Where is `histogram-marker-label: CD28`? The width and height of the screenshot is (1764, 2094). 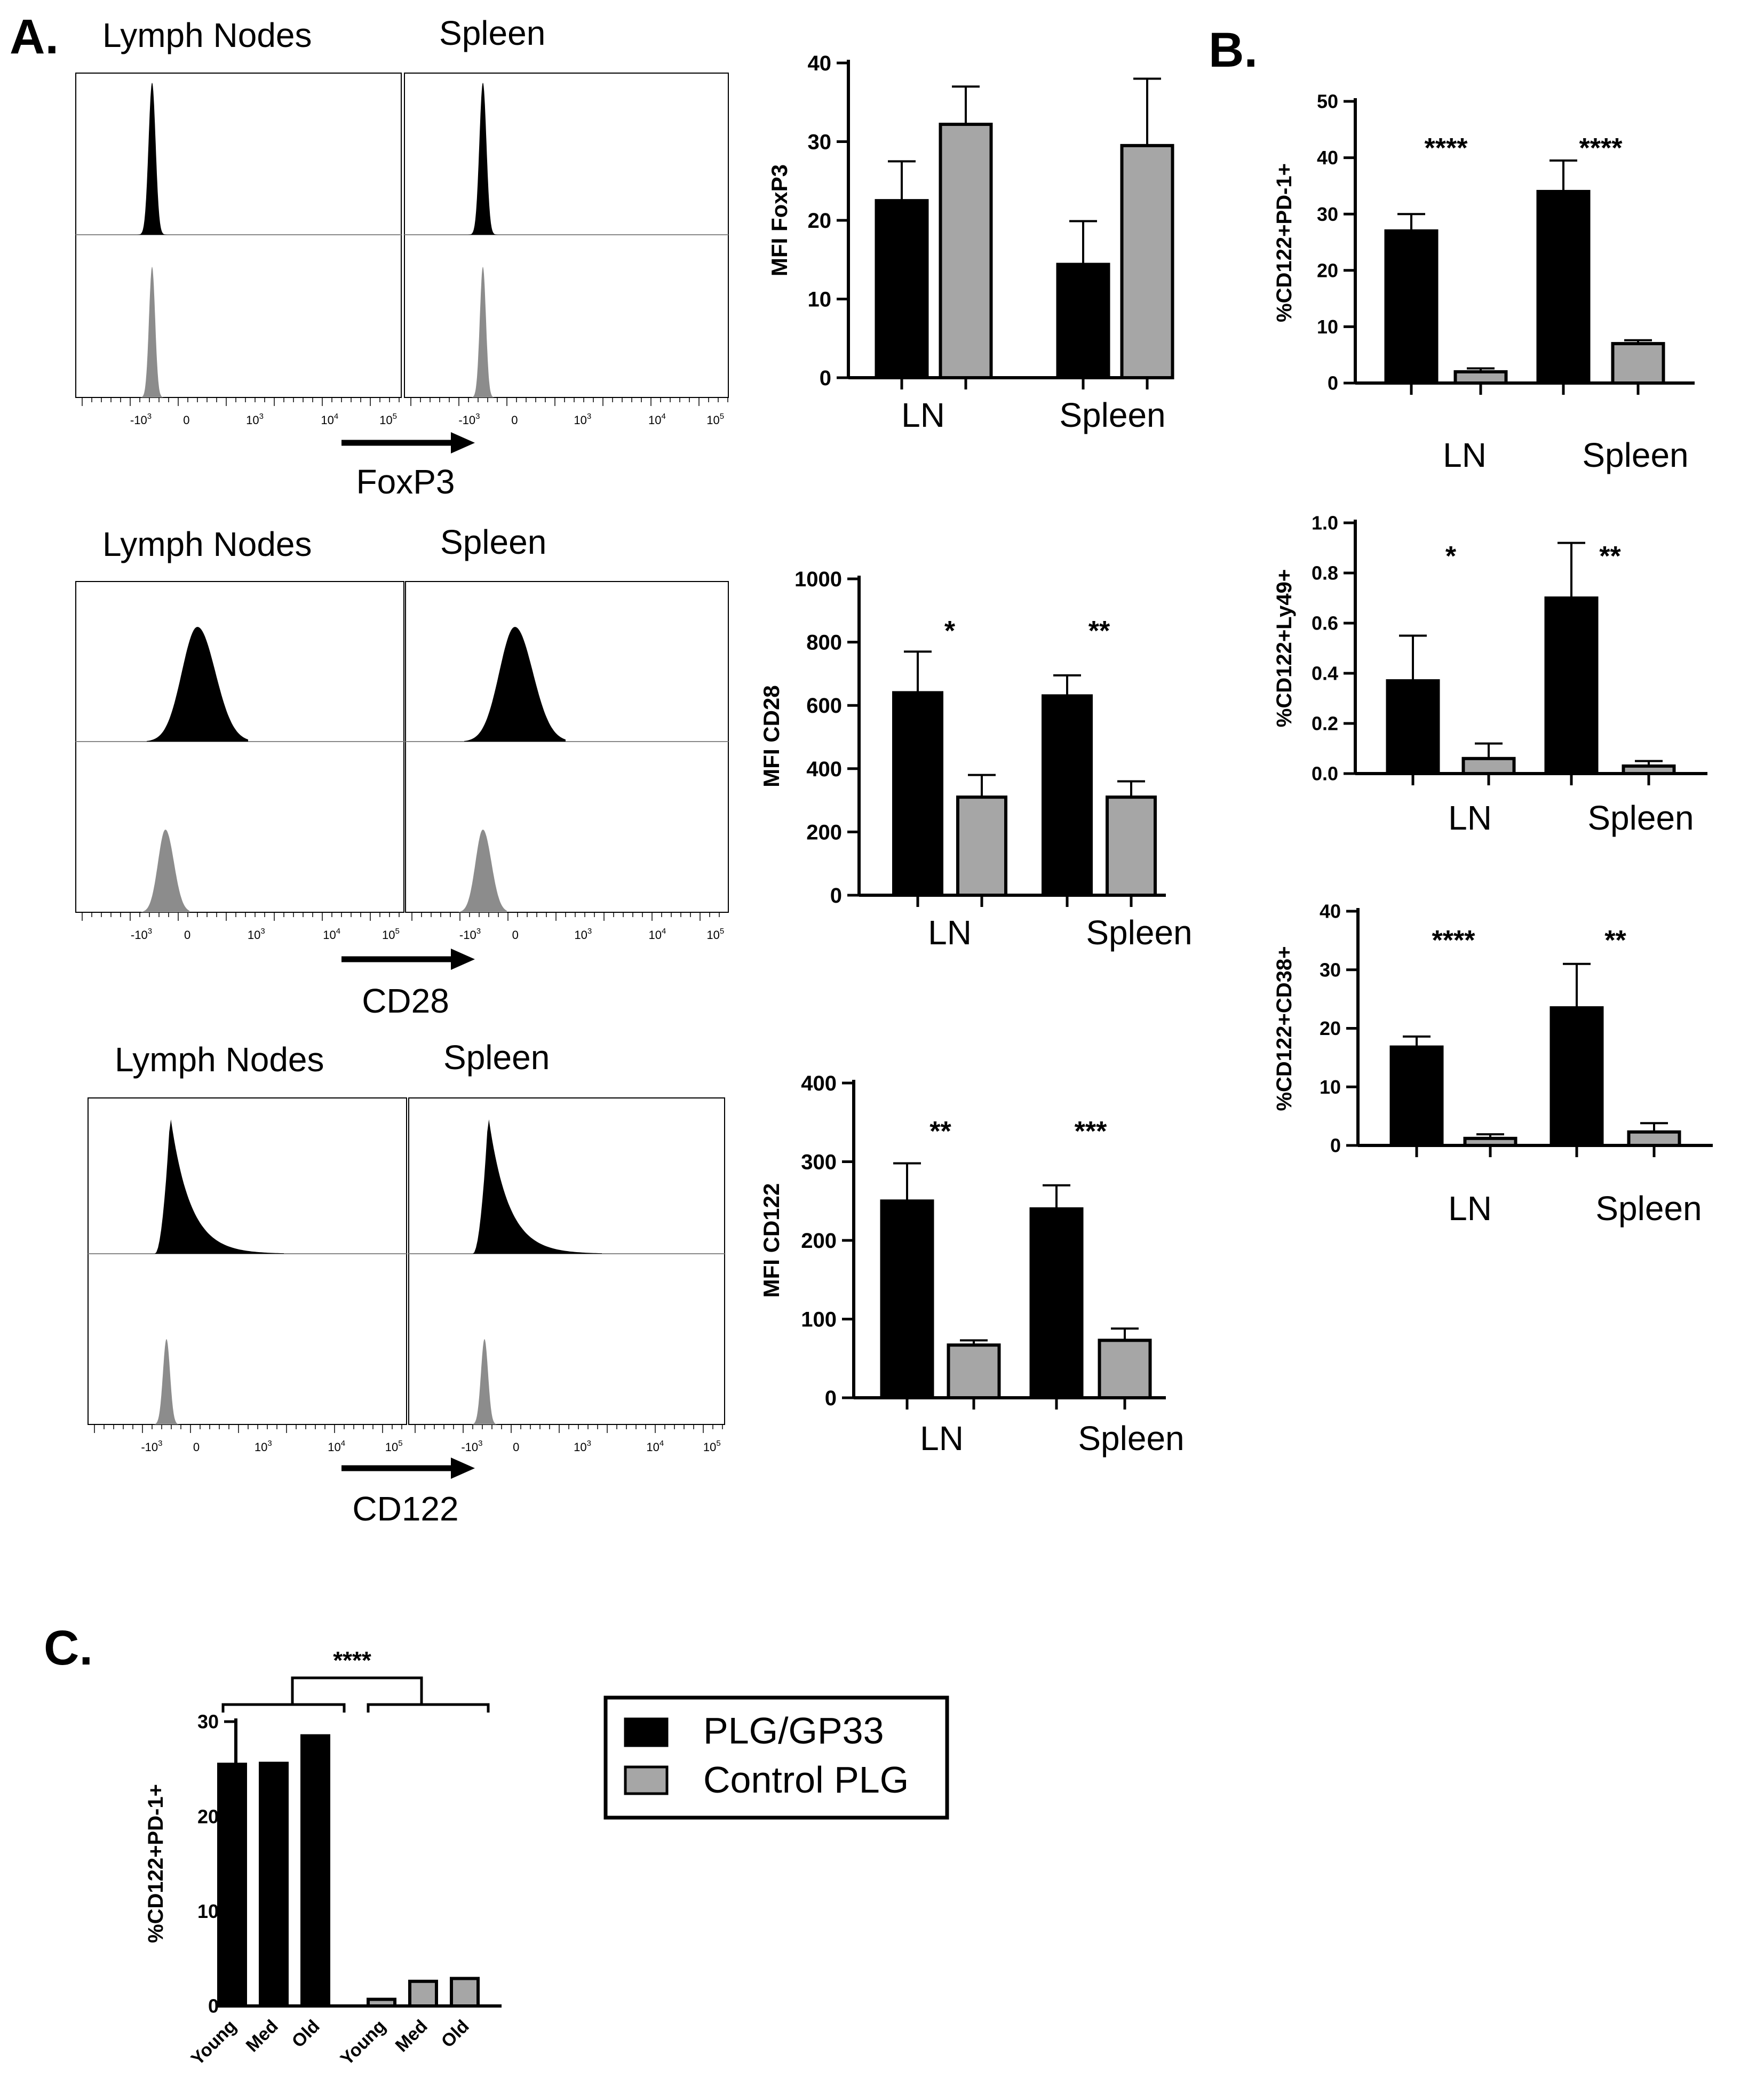
histogram-marker-label: CD28 is located at coordinates (405, 1001).